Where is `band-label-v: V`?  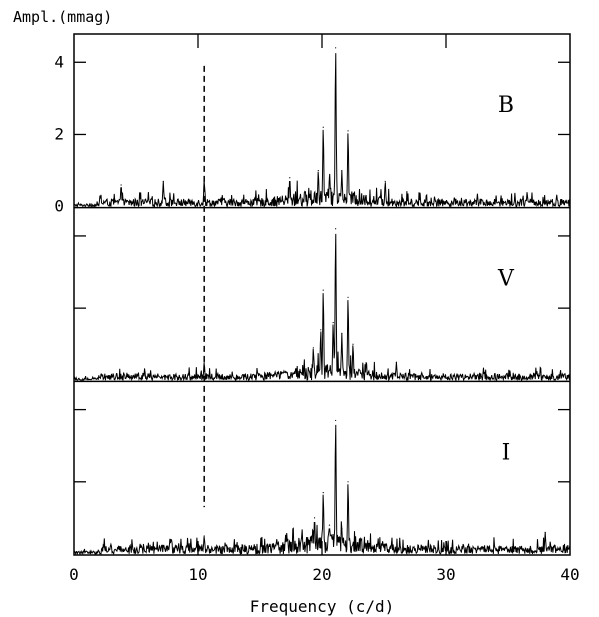 band-label-v: V is located at coordinates (506, 279).